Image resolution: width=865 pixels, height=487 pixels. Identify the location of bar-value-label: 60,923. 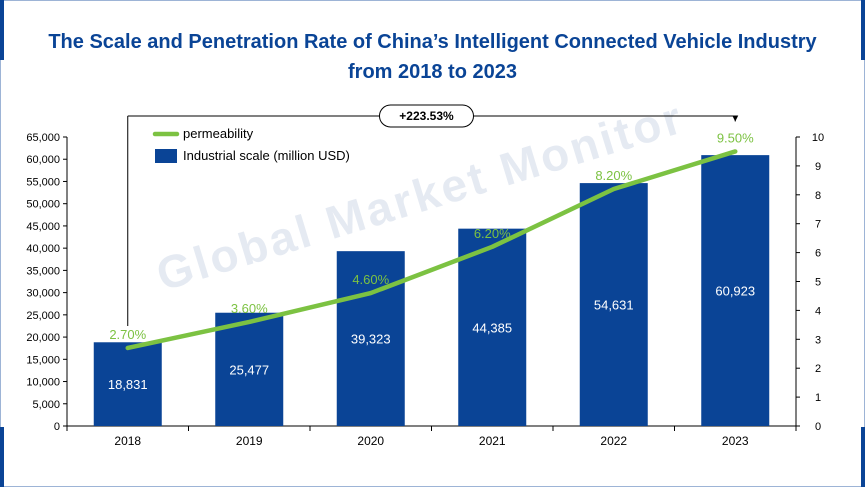
(735, 291).